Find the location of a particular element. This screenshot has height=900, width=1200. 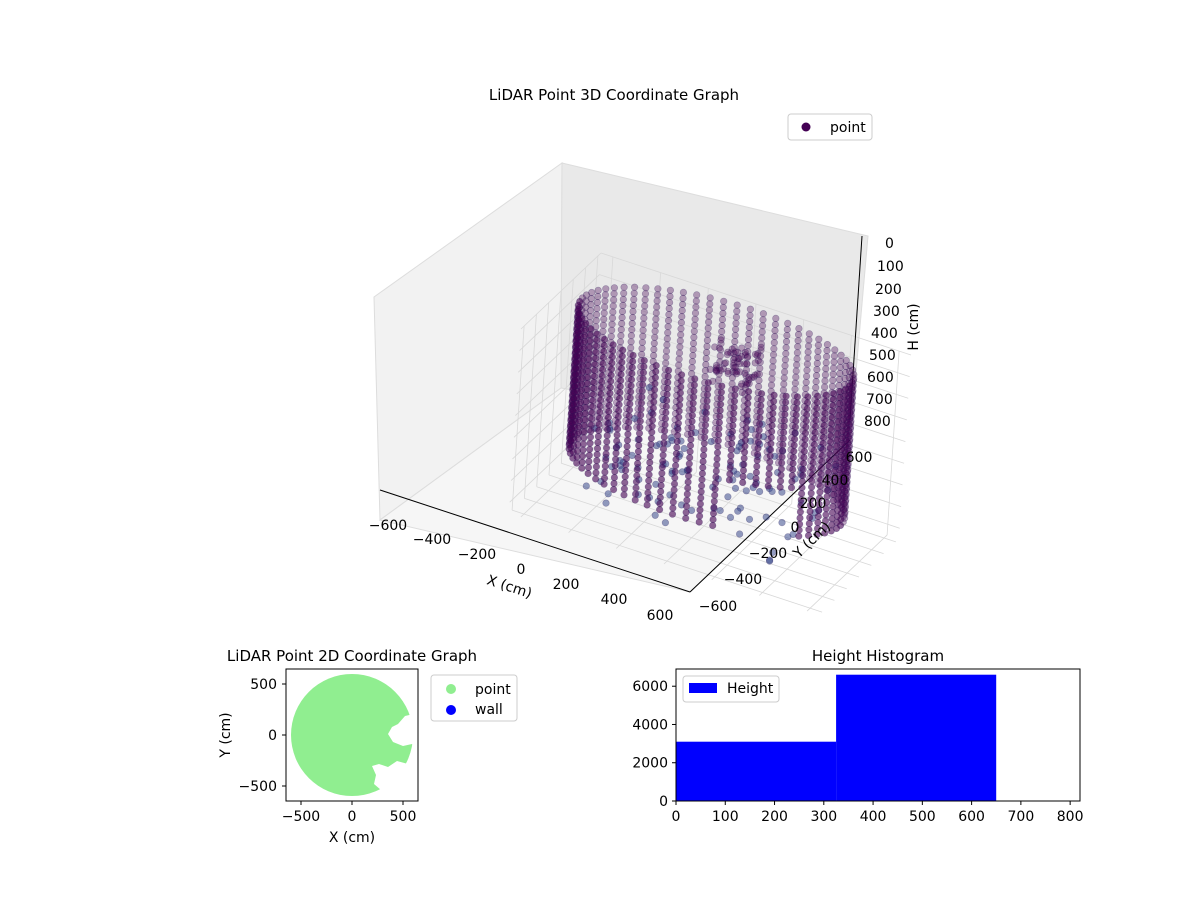

z-tick-label: 500 is located at coordinates (882, 356).